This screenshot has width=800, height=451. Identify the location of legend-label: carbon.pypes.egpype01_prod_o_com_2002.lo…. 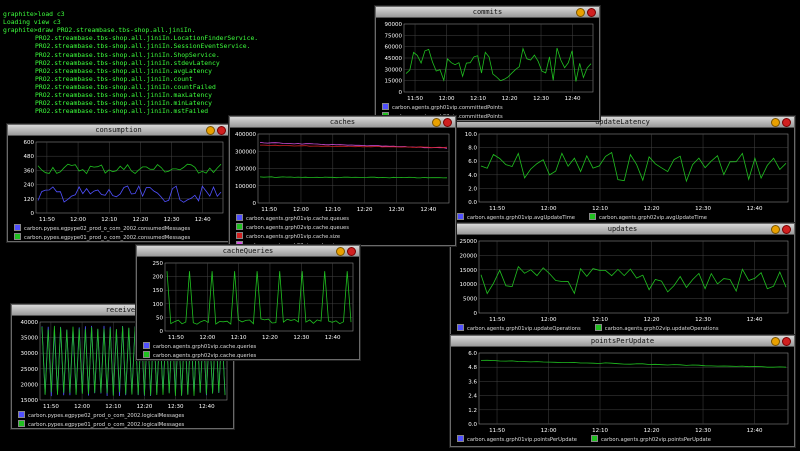
(106, 425).